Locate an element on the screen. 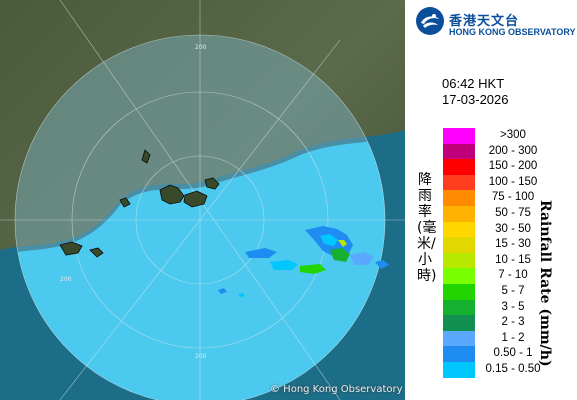  copyright-text: © Hong Kong Observatory is located at coordinates (336, 389).